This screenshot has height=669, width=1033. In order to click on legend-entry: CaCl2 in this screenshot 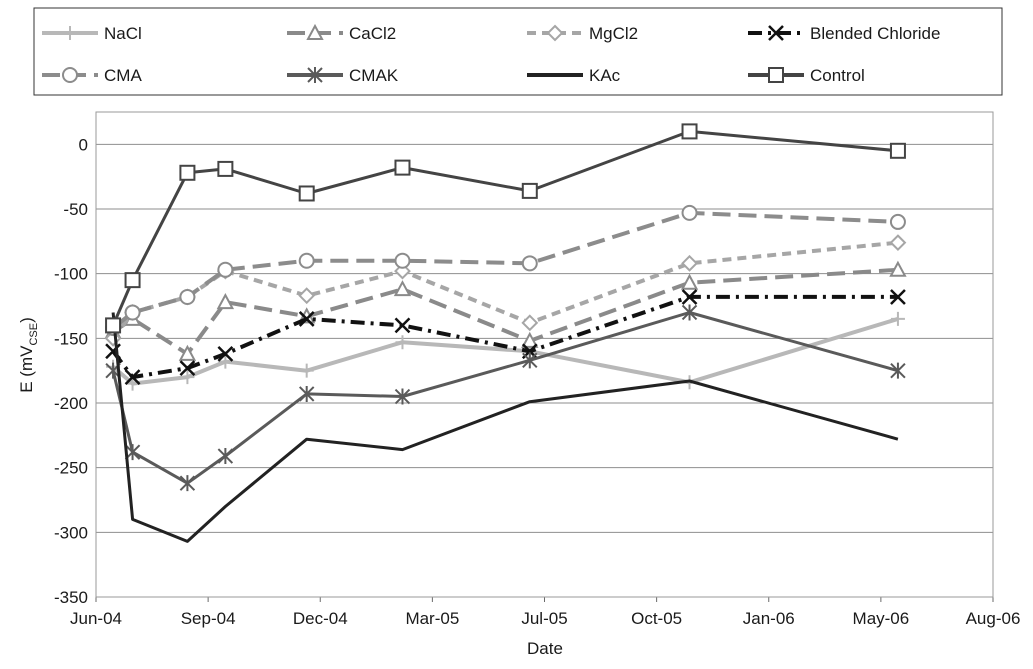, I will do `click(341, 33)`.